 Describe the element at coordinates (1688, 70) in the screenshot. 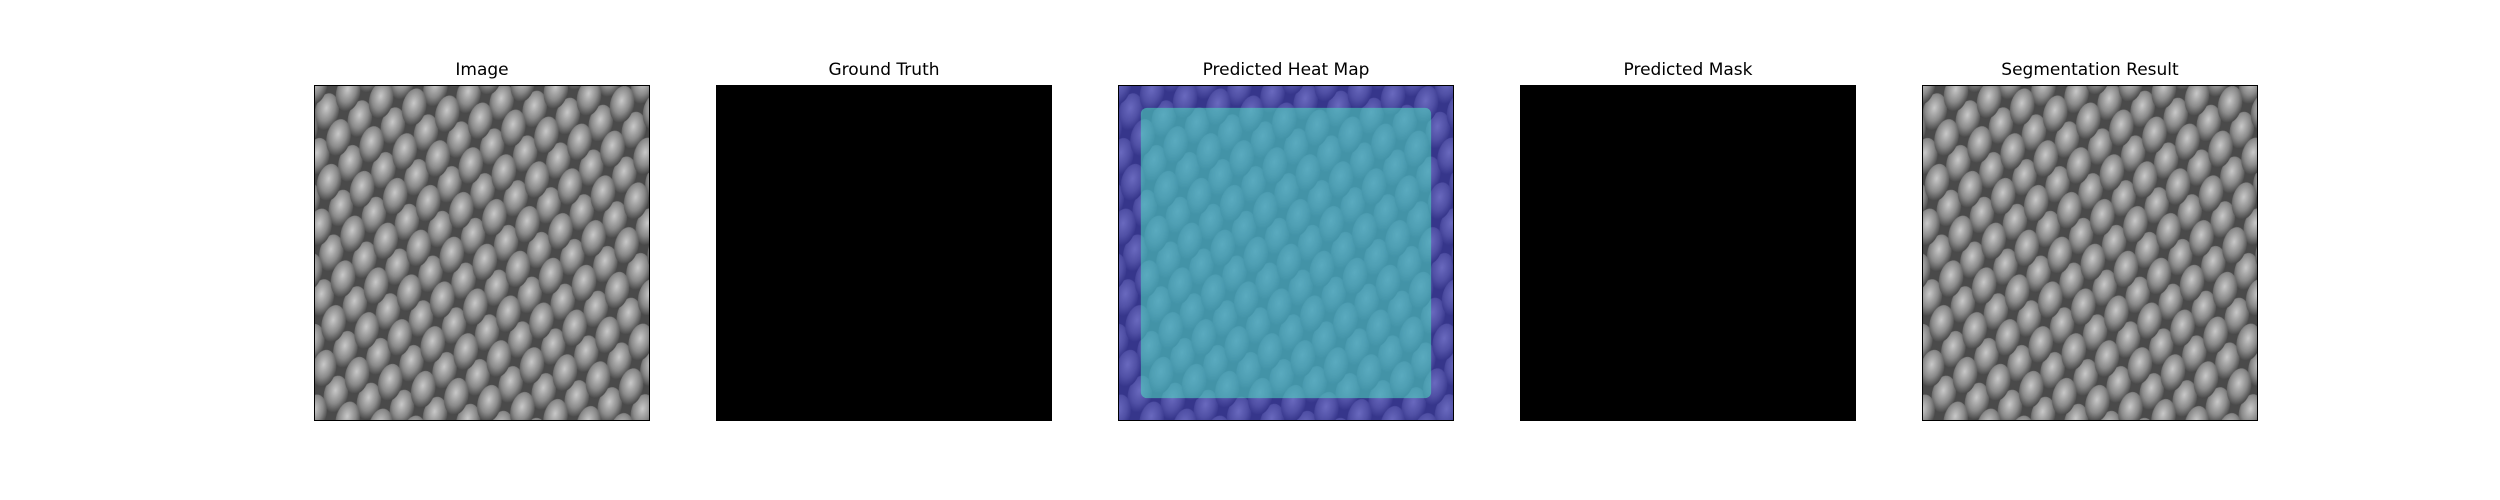

I see `panel-title-predicted-mask: Predicted Mask` at that location.